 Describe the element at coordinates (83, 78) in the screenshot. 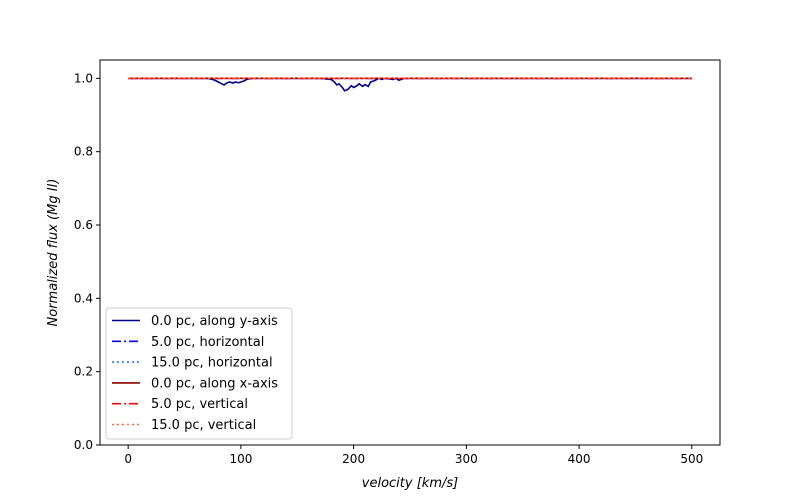

I see `y-tick-label: 1.0` at that location.